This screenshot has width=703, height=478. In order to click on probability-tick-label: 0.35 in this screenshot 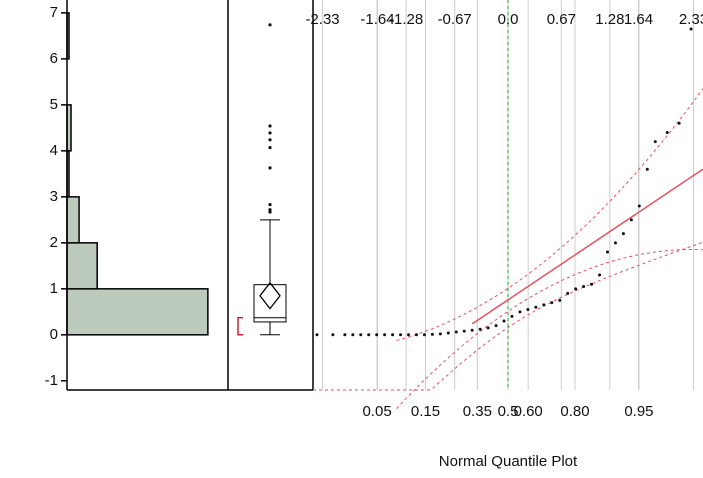, I will do `click(477, 411)`.